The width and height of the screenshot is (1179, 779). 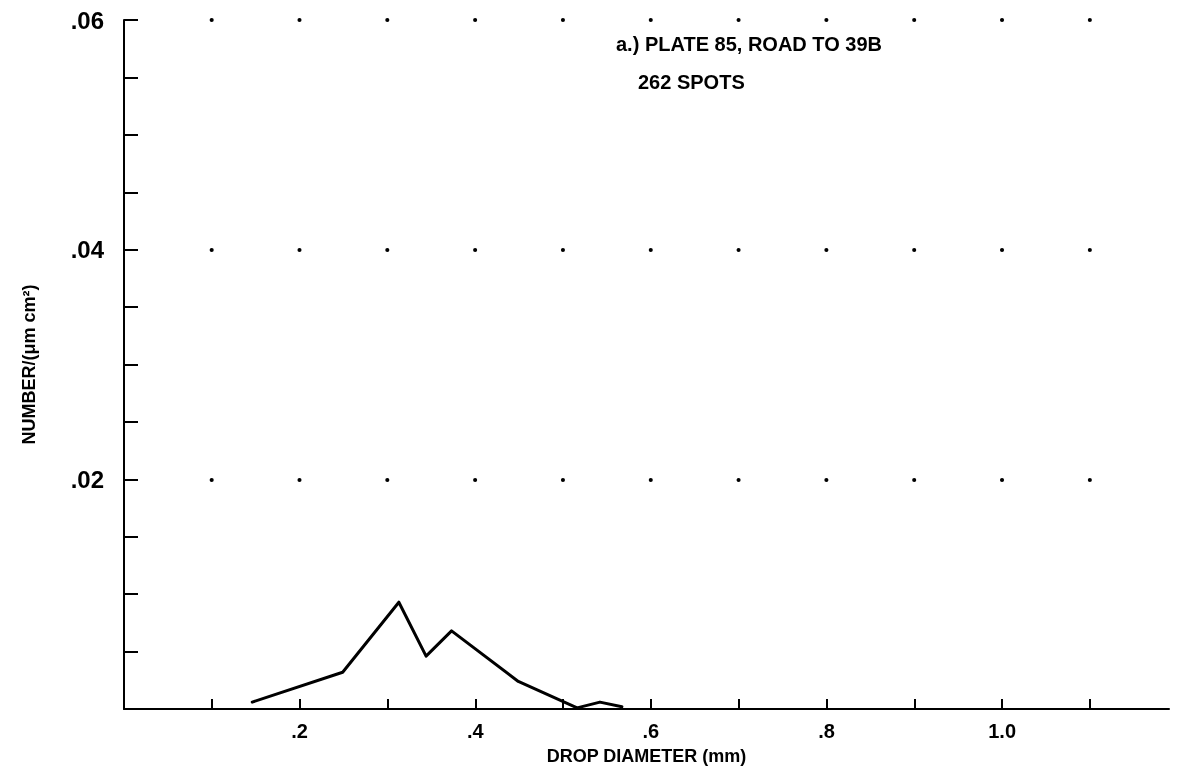 What do you see at coordinates (691, 82) in the screenshot?
I see `annotation: 262 SPOTS` at bounding box center [691, 82].